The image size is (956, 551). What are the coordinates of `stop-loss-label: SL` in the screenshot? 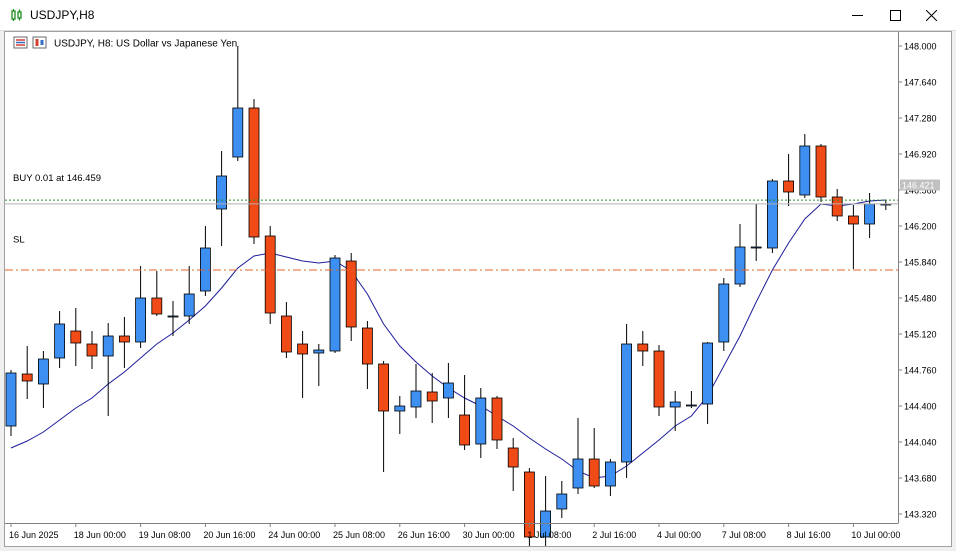 It's located at (19, 240).